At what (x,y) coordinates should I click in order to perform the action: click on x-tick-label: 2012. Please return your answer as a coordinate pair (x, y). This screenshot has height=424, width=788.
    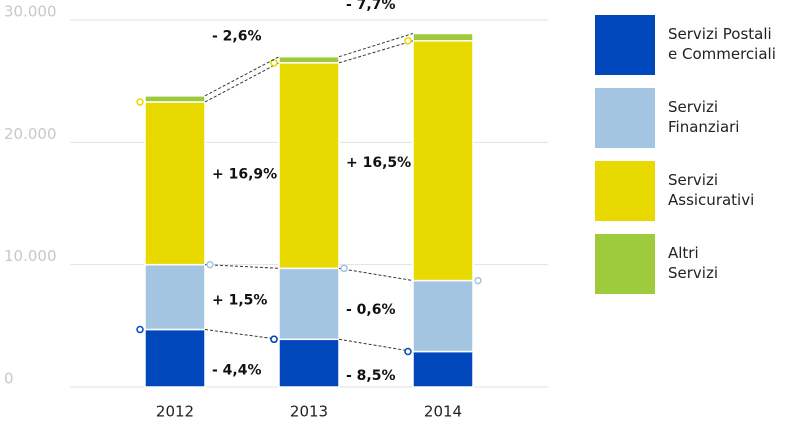
    Looking at the image, I should click on (175, 412).